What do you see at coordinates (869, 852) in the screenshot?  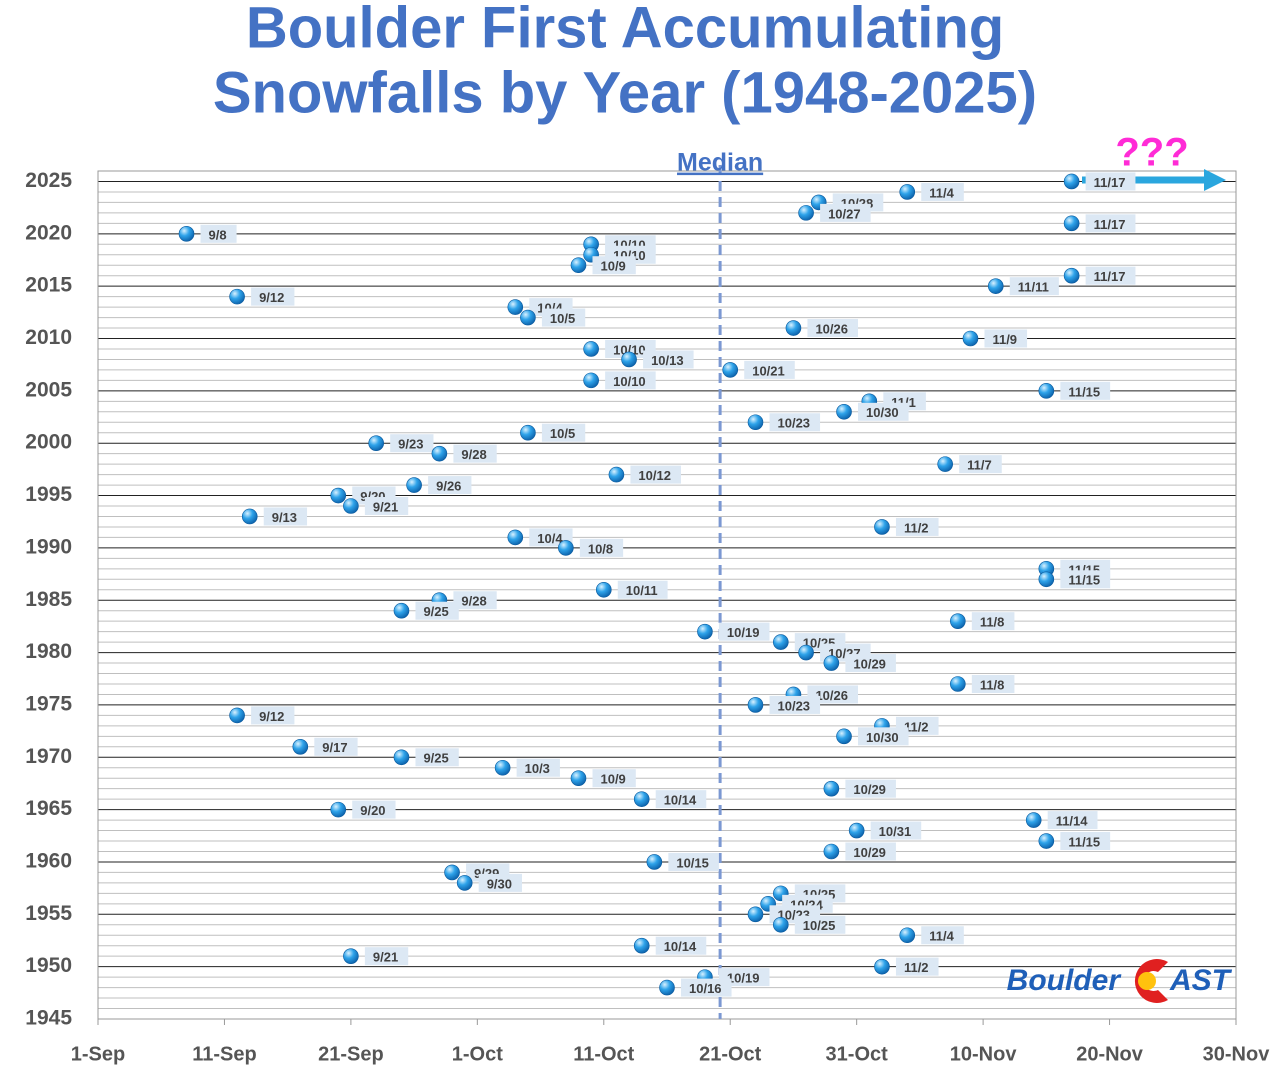 I see `data-label: 10/29` at bounding box center [869, 852].